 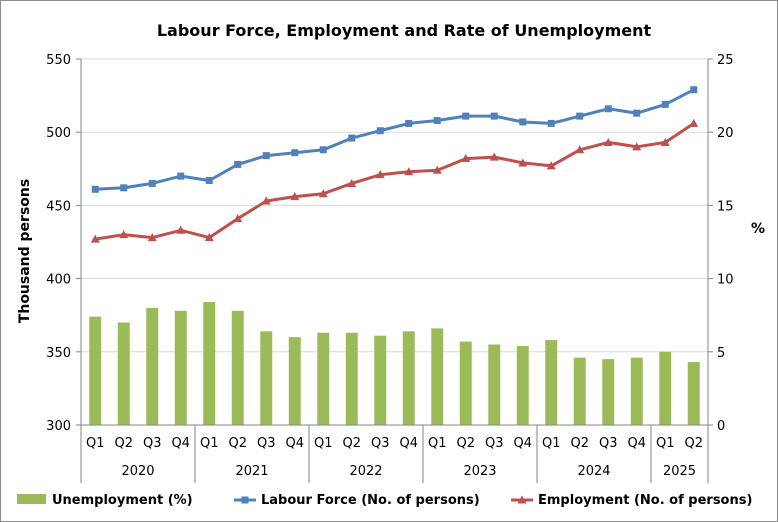 What do you see at coordinates (522, 499) in the screenshot?
I see `legend-marker-employment` at bounding box center [522, 499].